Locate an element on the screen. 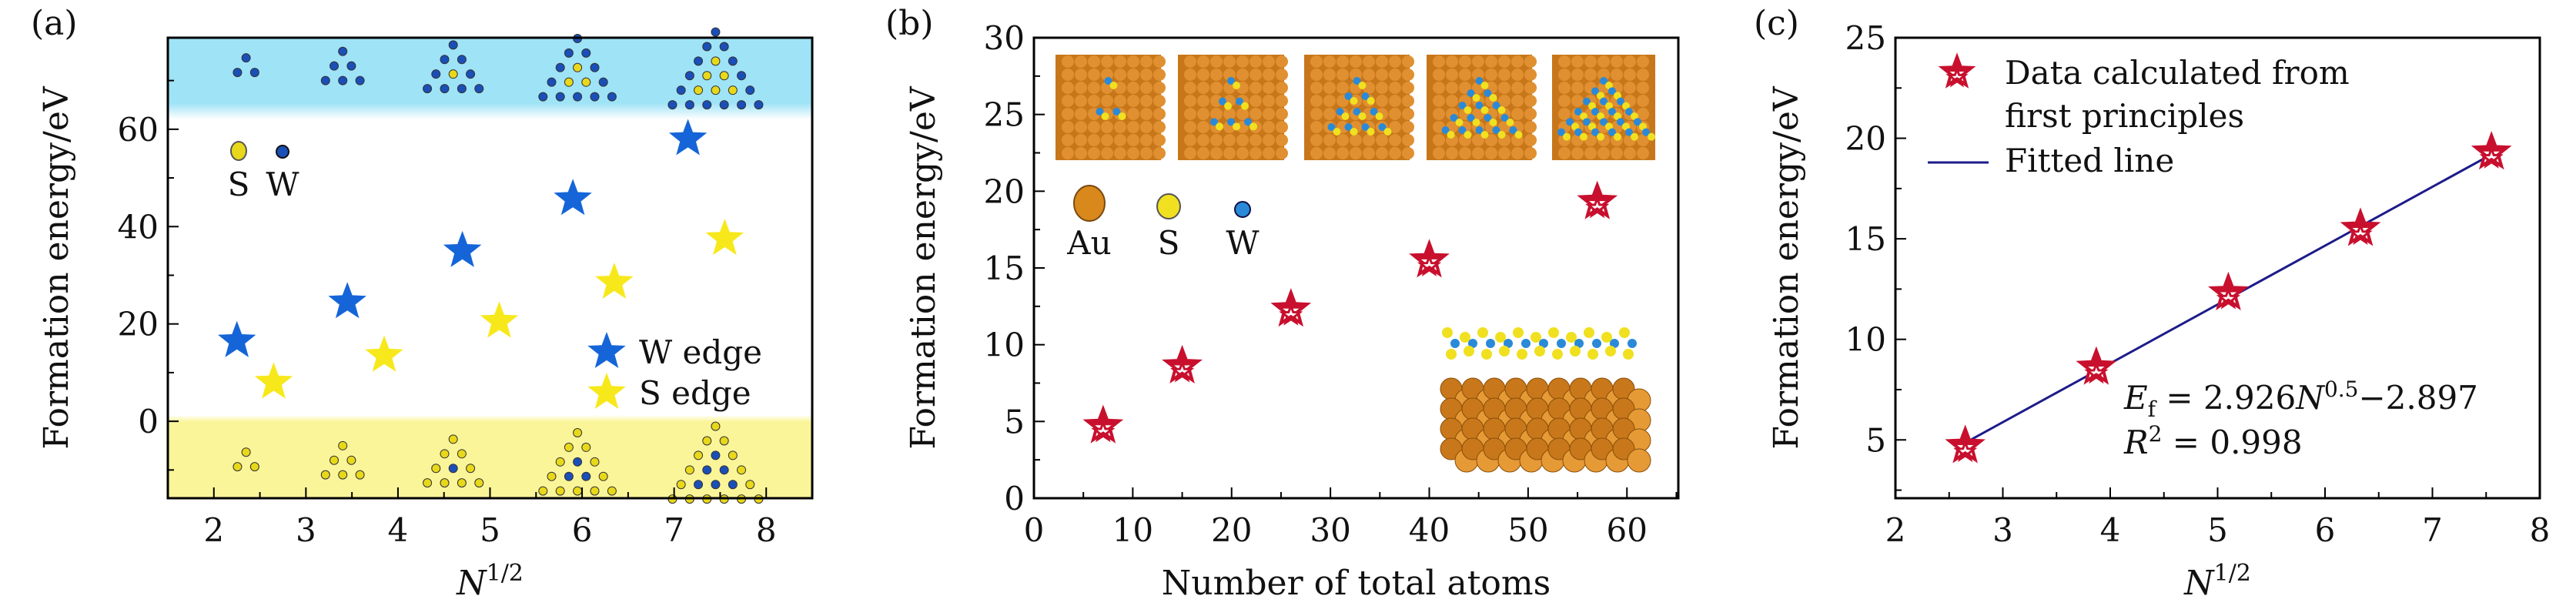 The width and height of the screenshot is (2576, 606). y-axis-label: Formation energy/eV is located at coordinates (57, 267).